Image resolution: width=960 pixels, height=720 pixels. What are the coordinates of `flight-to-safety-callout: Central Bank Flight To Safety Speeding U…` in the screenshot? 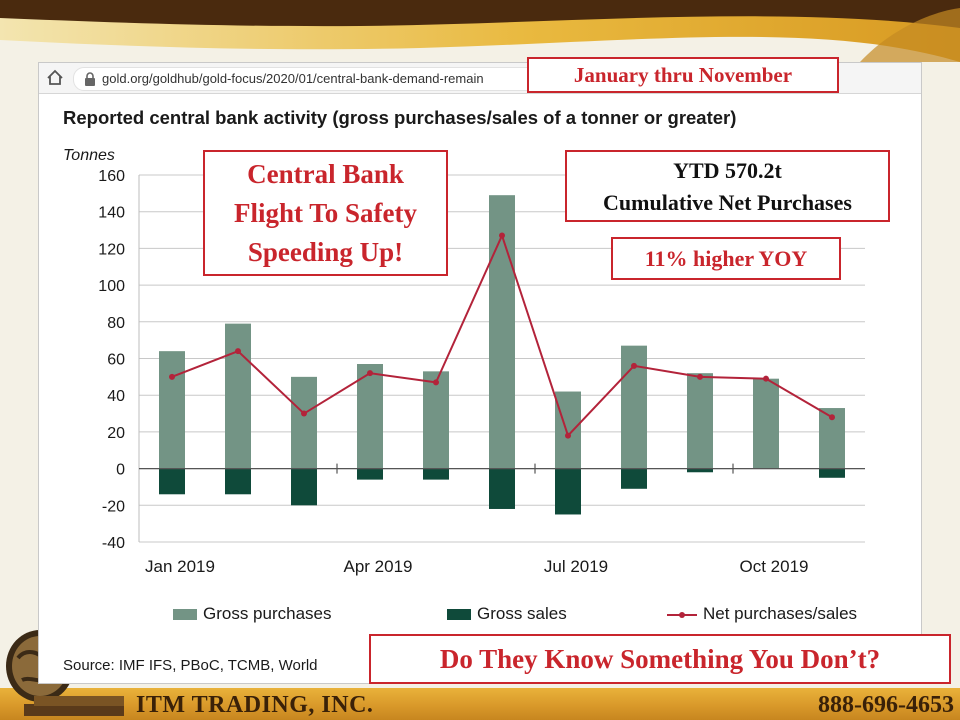 It's located at (325, 213).